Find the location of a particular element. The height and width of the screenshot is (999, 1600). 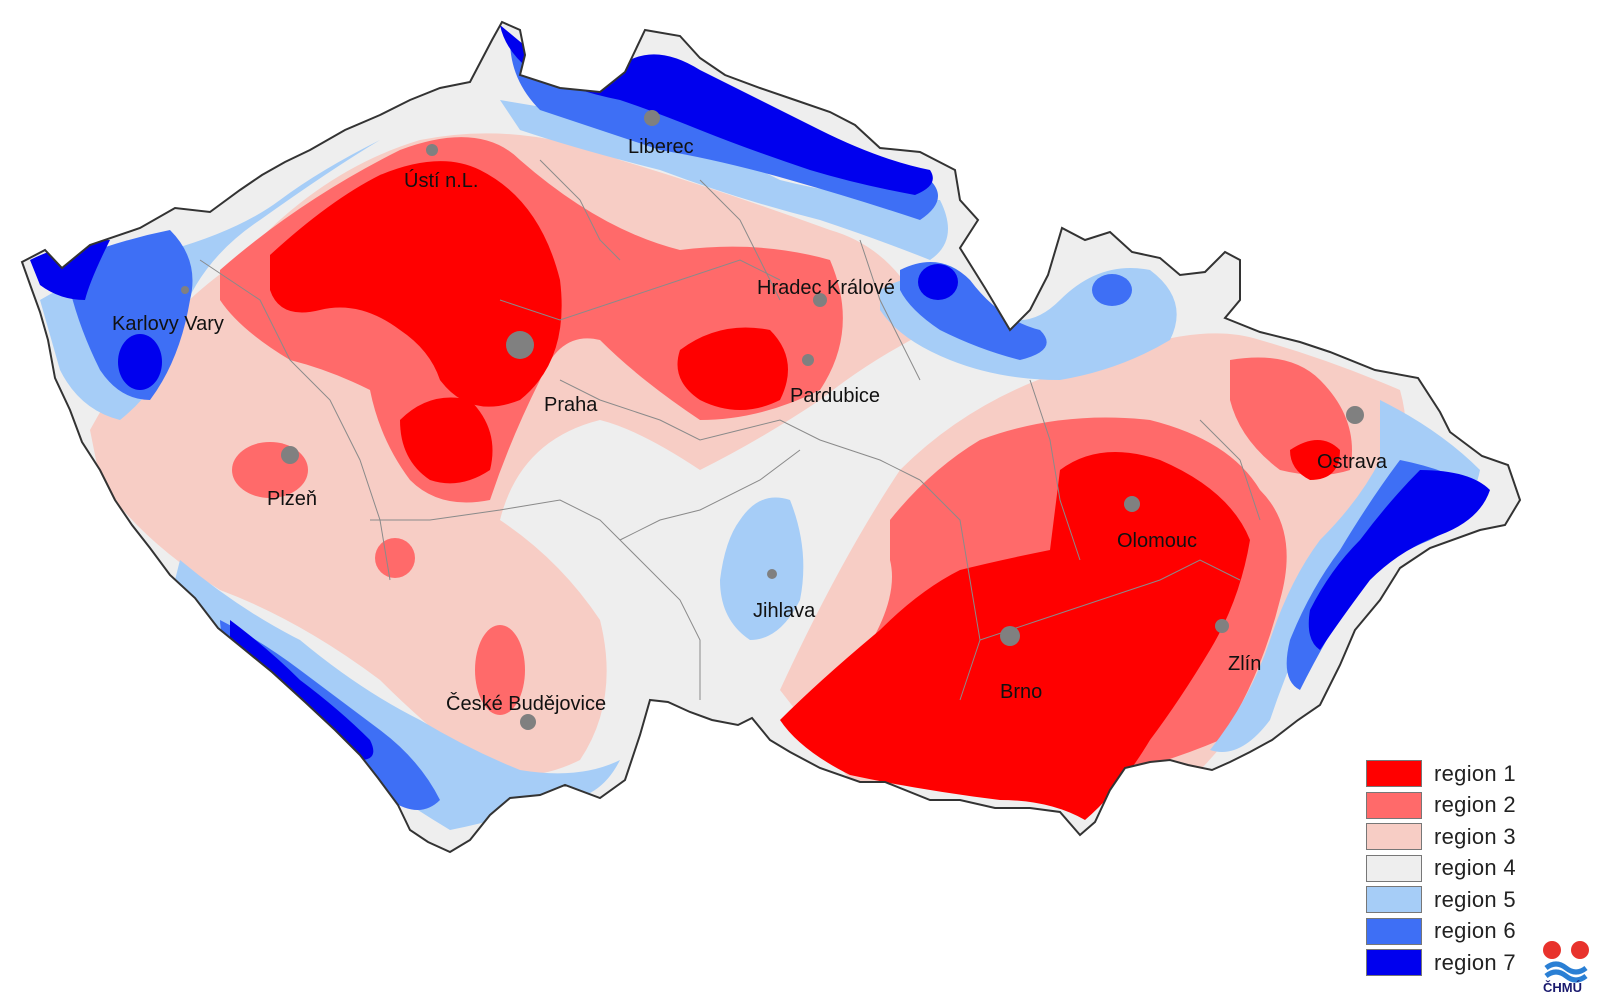

legend-item: region 3 is located at coordinates (1456, 837).